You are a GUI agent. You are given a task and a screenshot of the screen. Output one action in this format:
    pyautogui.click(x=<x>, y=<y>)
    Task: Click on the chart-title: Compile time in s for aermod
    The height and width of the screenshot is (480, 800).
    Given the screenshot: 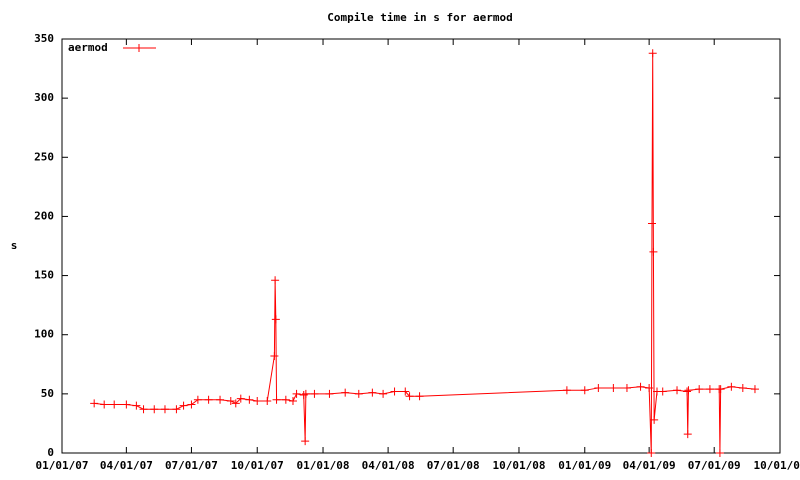 What is the action you would take?
    pyautogui.click(x=419, y=17)
    